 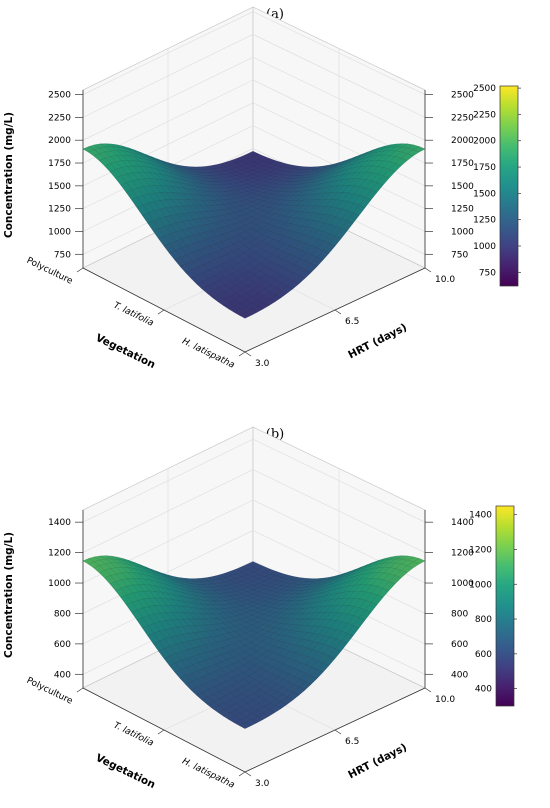 I want to click on z-tick-left: 400, so click(x=62, y=675).